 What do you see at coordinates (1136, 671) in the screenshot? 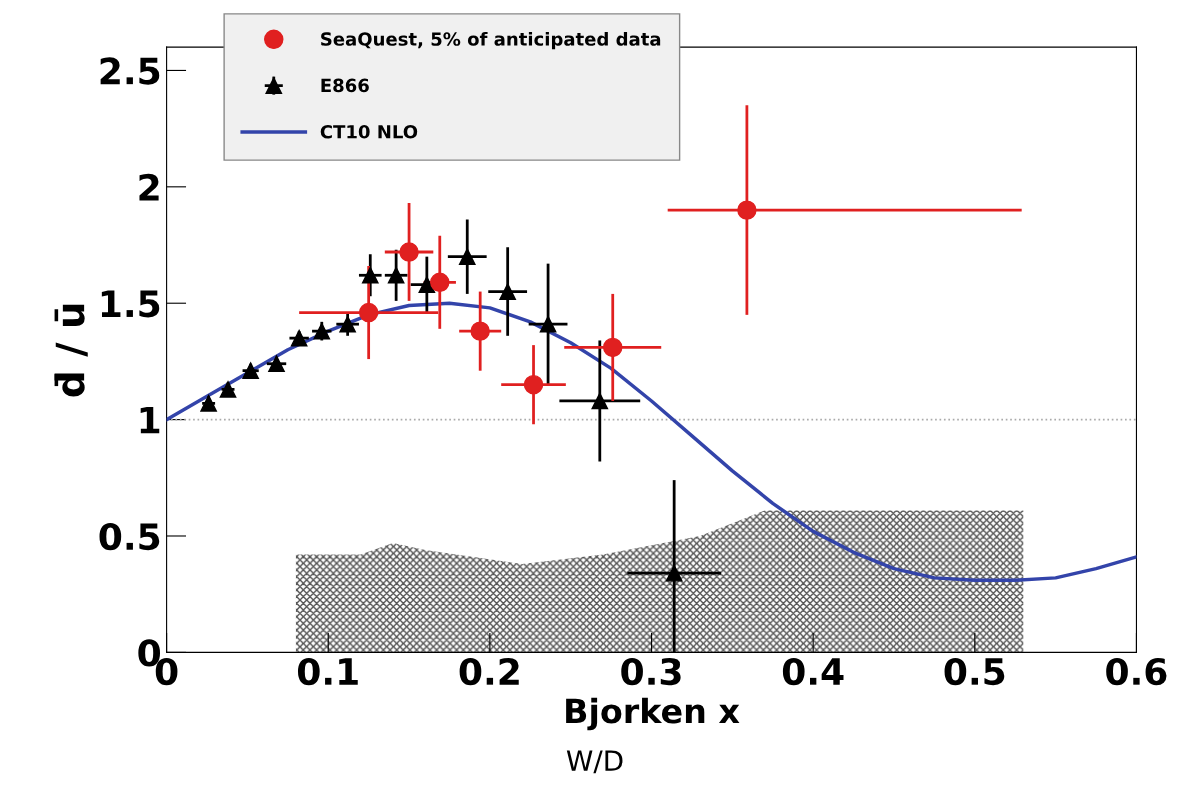
I see `x-tick-label: 0.6` at bounding box center [1136, 671].